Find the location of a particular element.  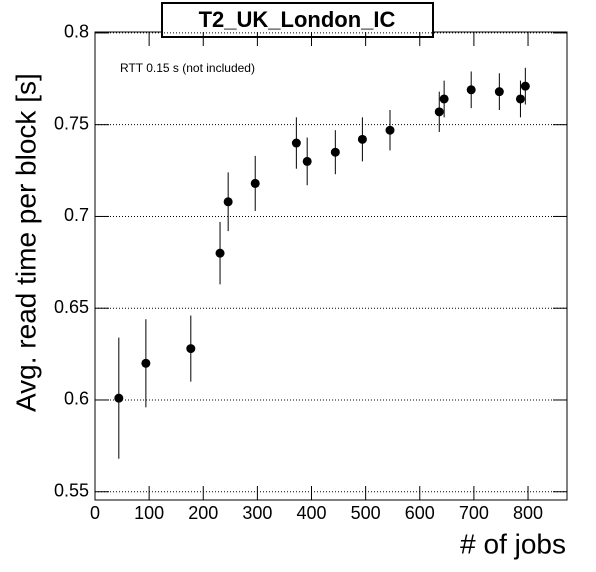

annotation: RTT 0.15 s (not included) is located at coordinates (187, 68).